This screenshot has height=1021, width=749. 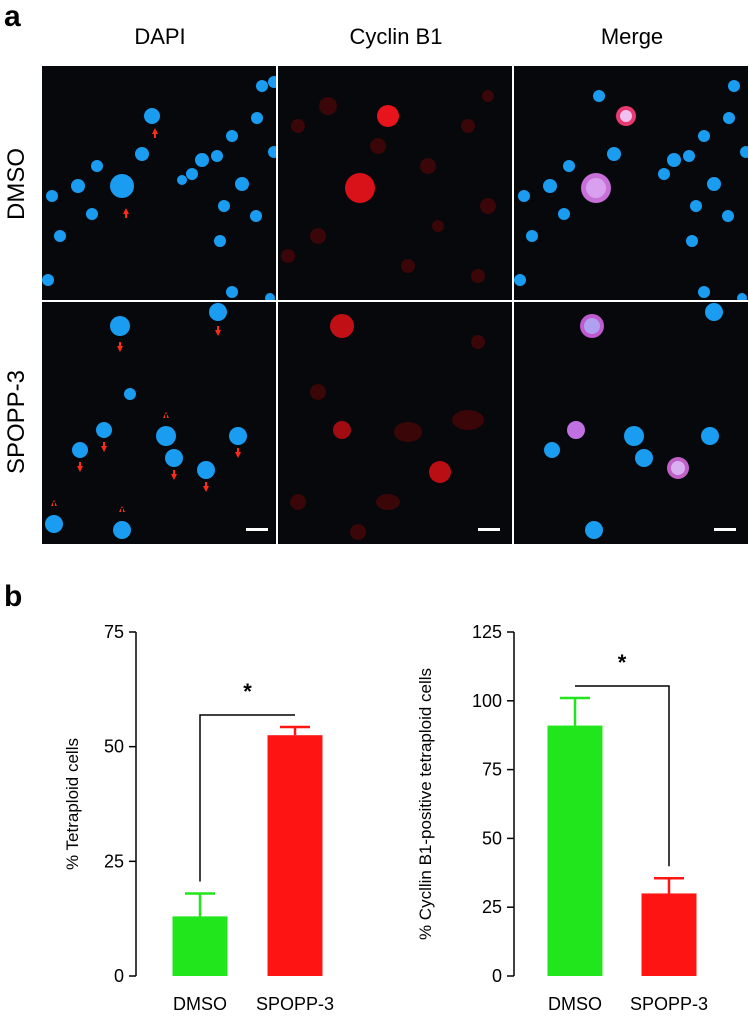 What do you see at coordinates (295, 1004) in the screenshot?
I see `chart1-x-tick-label: SPOPP-3` at bounding box center [295, 1004].